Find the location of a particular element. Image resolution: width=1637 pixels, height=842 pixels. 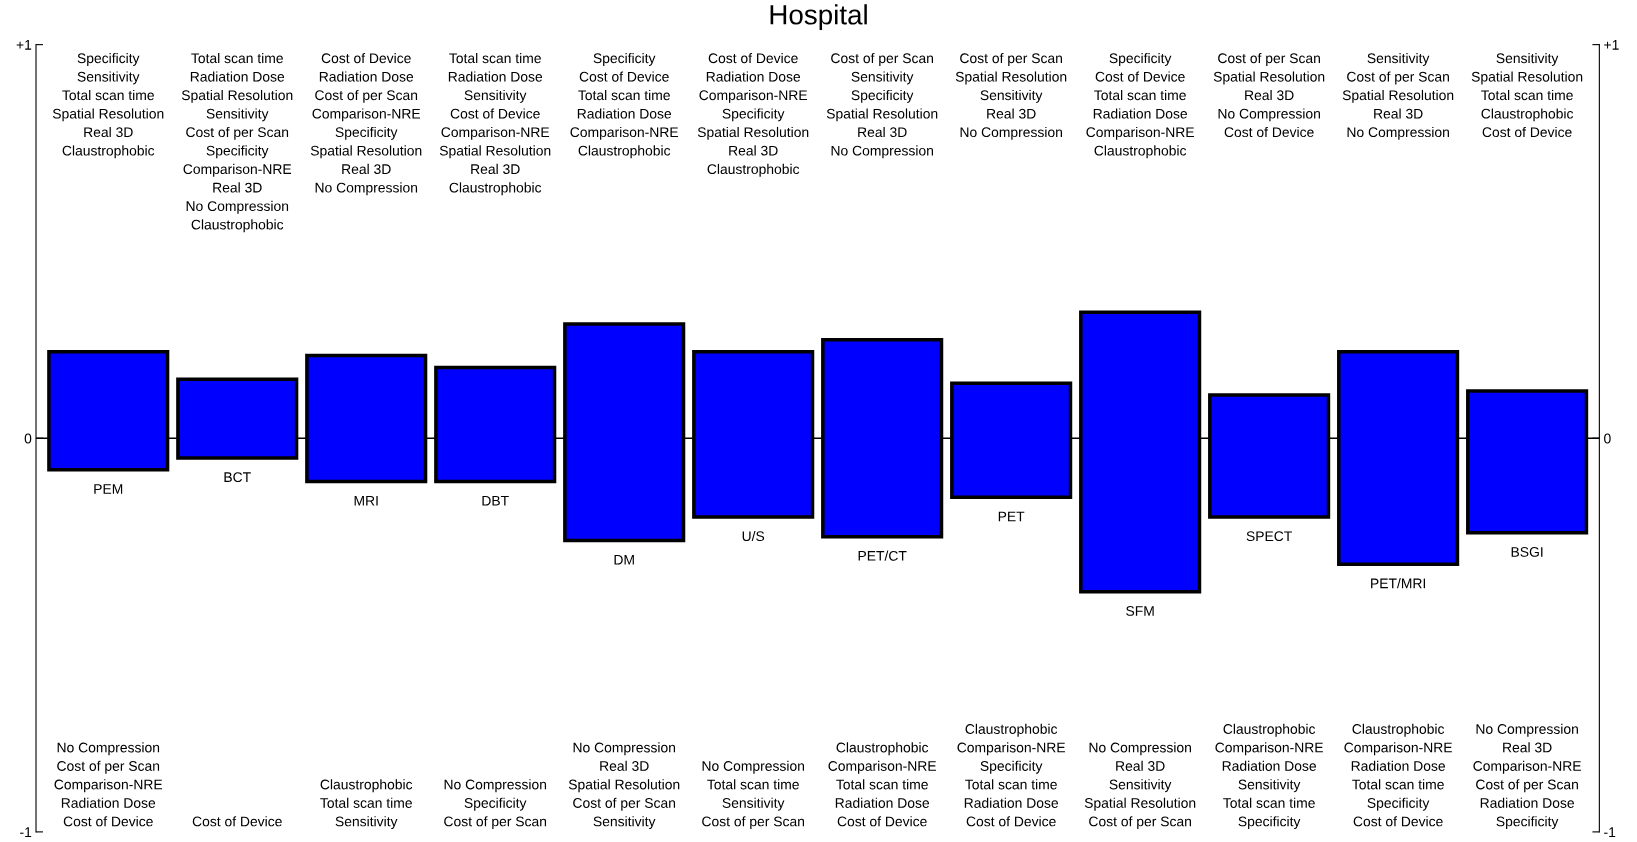

annotation: No Compression Specificity Cost of per Scan is located at coordinates (495, 804).